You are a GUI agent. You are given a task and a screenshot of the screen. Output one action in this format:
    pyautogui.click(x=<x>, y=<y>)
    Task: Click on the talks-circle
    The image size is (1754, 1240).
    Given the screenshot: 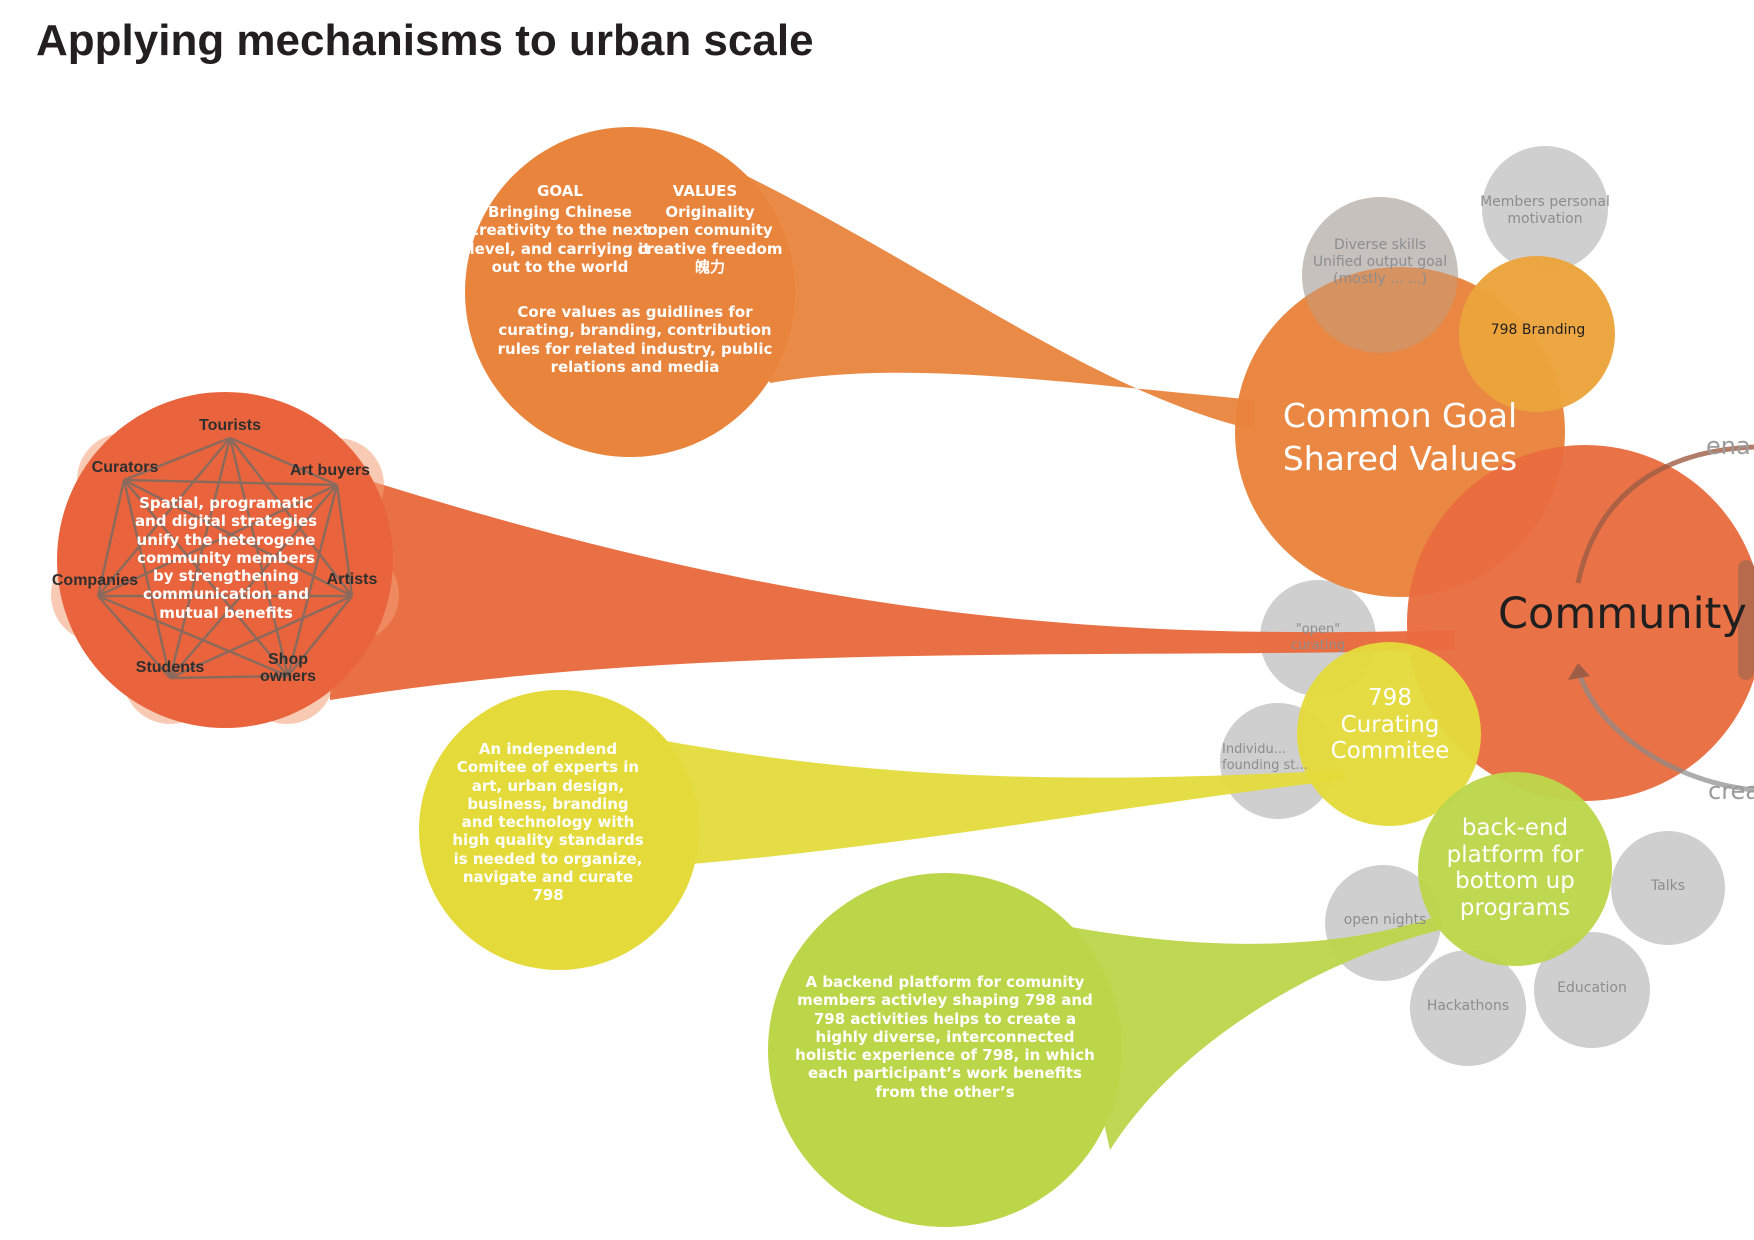 What is the action you would take?
    pyautogui.click(x=1668, y=888)
    